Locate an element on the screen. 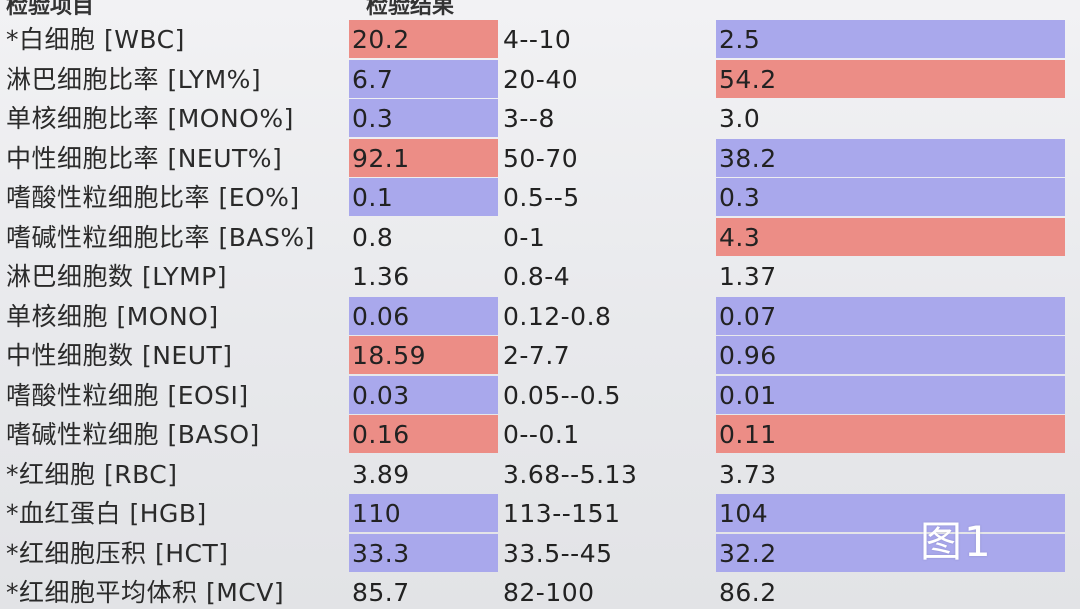 The width and height of the screenshot is (1080, 609). result-value-cell: 3.89 is located at coordinates (381, 474).